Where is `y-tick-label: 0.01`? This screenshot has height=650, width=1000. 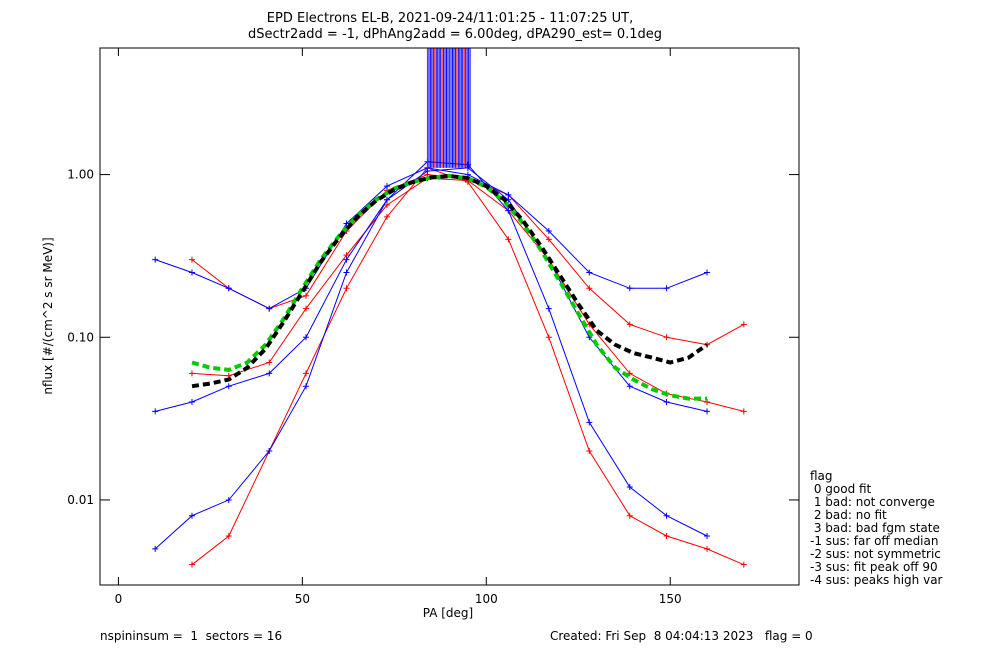 y-tick-label: 0.01 is located at coordinates (80, 500).